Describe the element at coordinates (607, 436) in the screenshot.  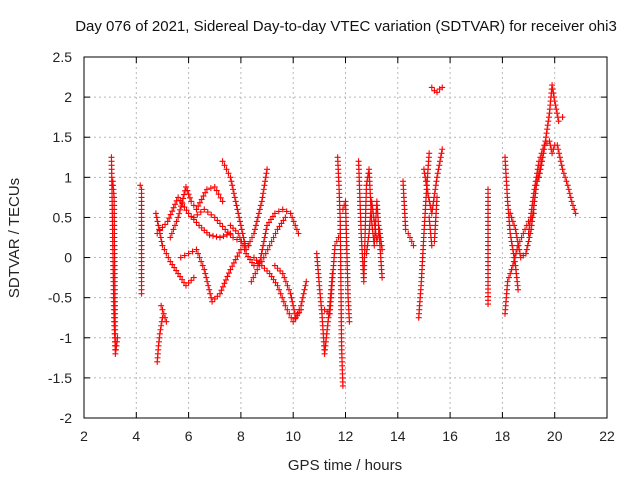
I see `x-tick-label: 22` at that location.